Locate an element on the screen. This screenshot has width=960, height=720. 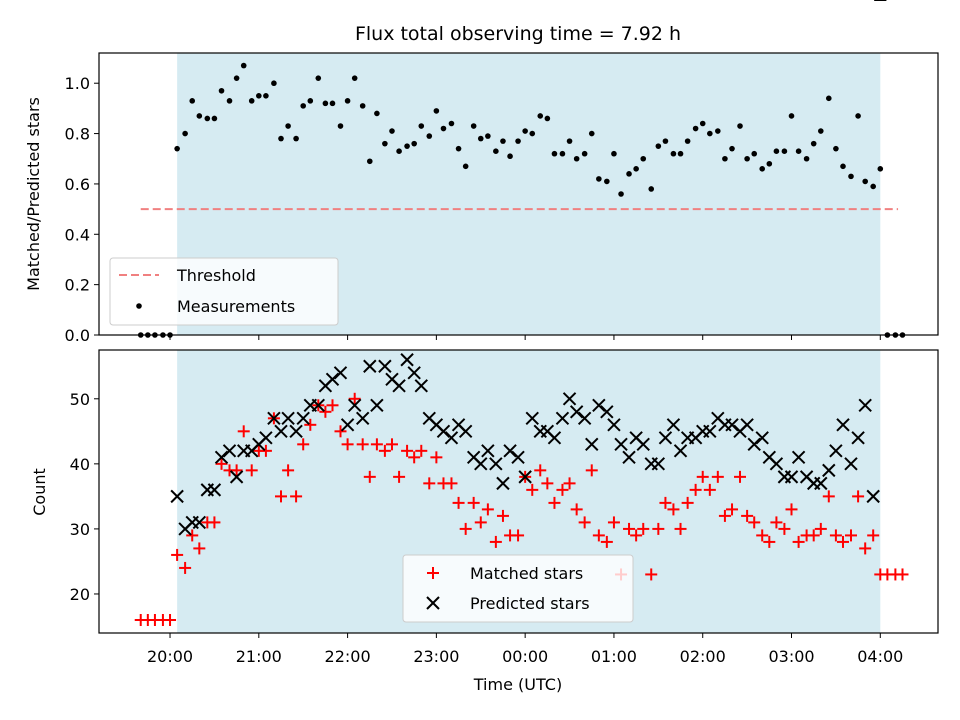
ratio-y-tick-label: 0.4 is located at coordinates (77, 234).